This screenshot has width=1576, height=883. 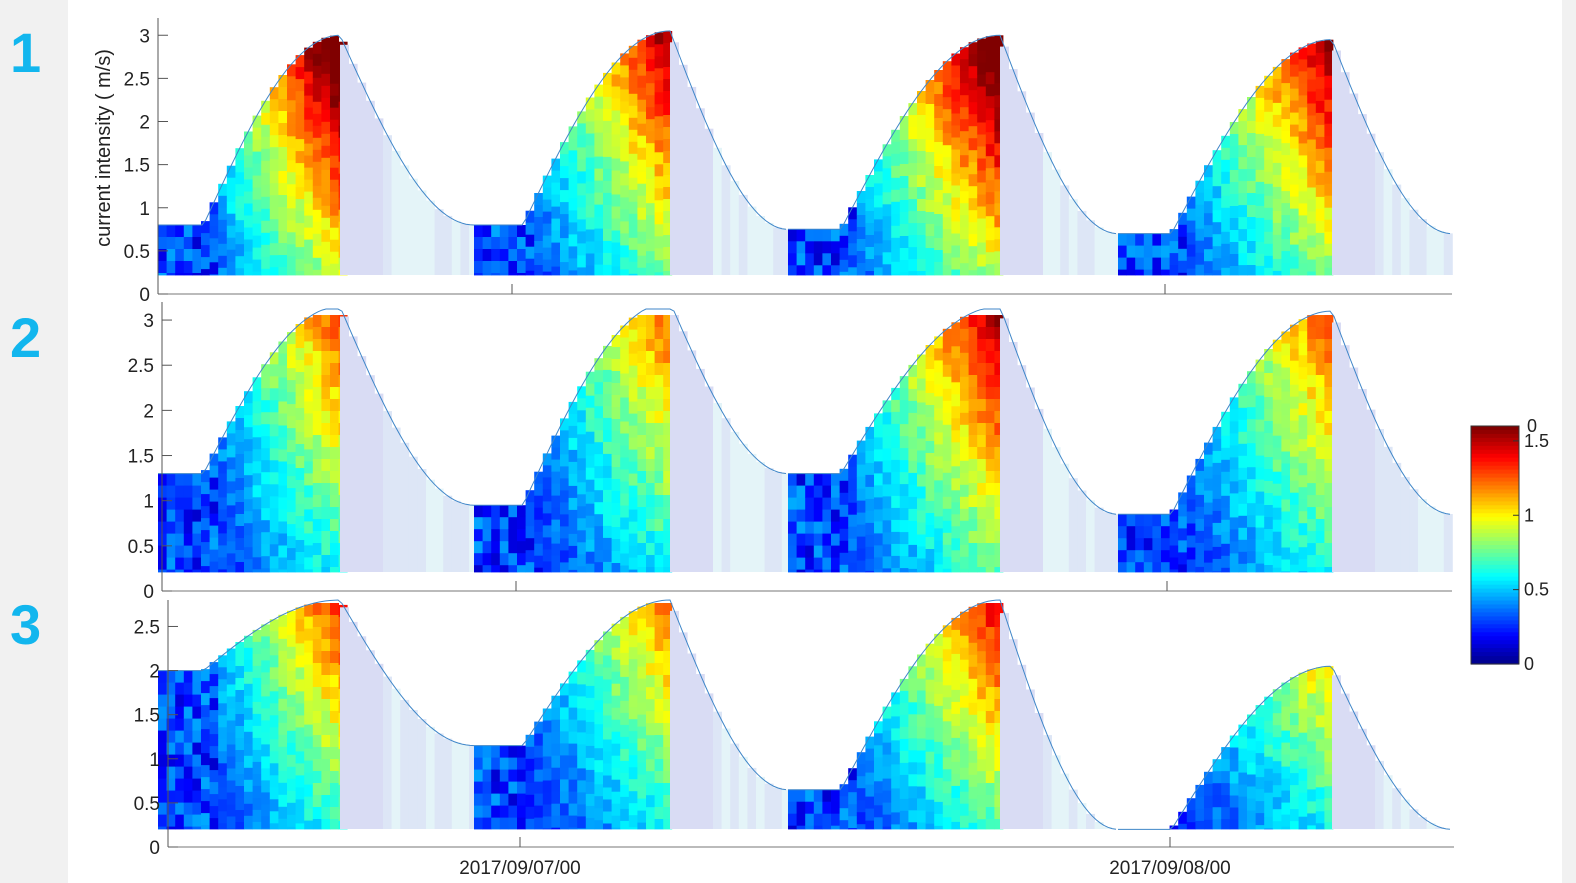 I want to click on y-tick-label: 1.5, so click(x=141, y=457).